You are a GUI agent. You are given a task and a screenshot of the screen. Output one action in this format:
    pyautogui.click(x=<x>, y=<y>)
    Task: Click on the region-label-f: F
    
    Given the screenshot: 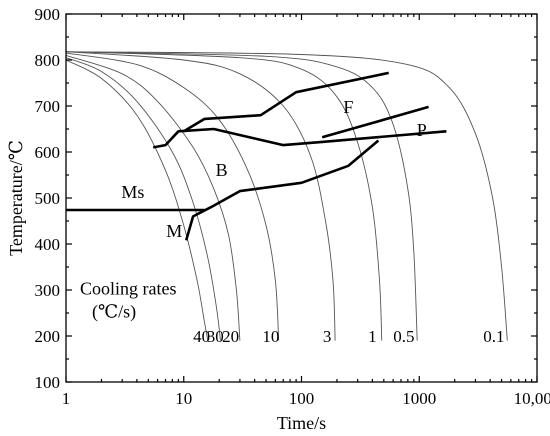 What is the action you would take?
    pyautogui.click(x=348, y=107)
    